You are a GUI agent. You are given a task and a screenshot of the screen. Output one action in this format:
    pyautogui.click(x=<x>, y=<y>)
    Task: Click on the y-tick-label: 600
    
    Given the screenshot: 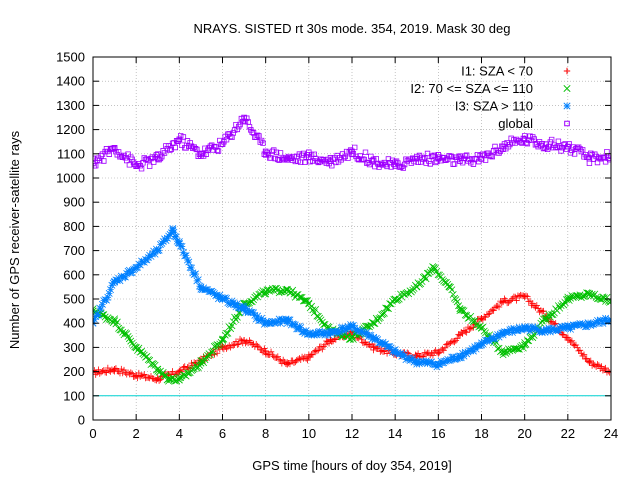 What is the action you would take?
    pyautogui.click(x=74, y=274)
    